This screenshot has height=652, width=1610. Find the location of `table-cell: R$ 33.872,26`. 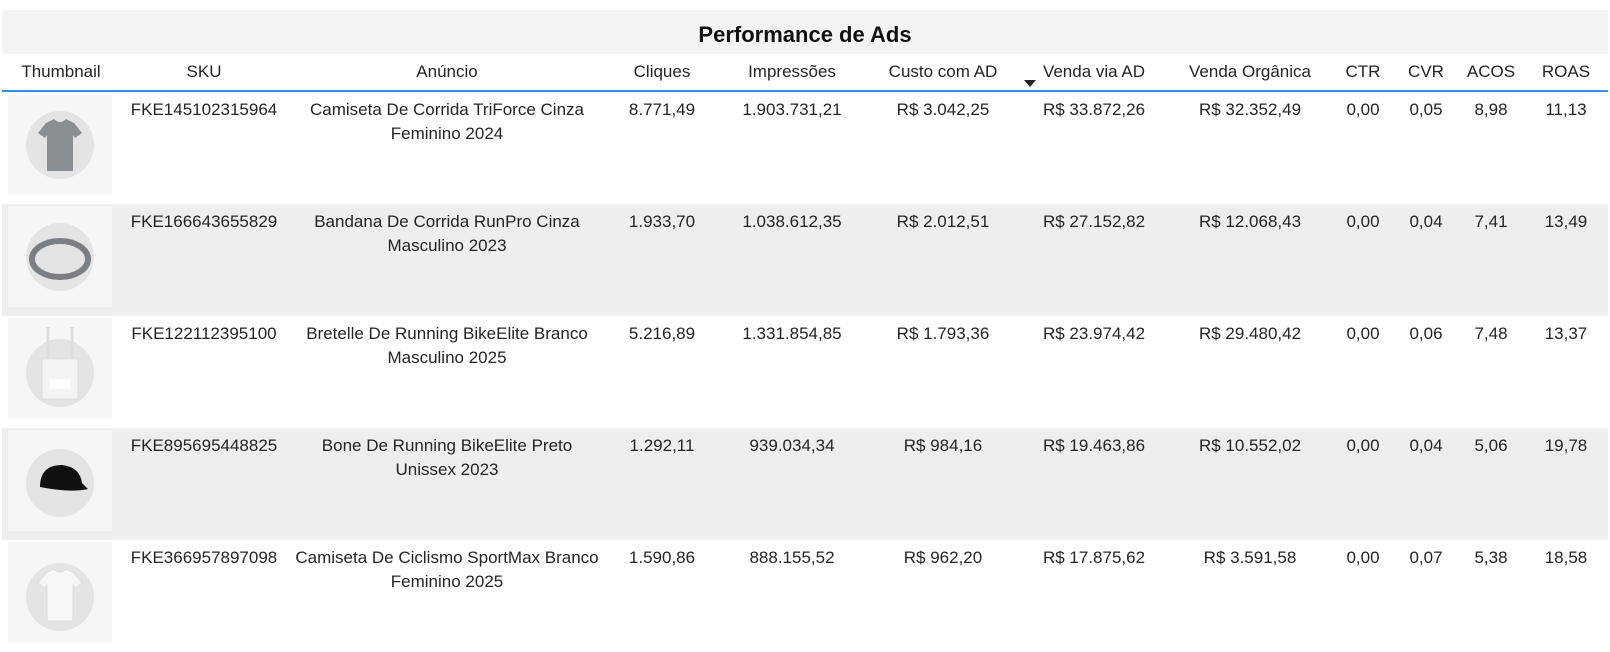

table-cell: R$ 33.872,26 is located at coordinates (1094, 109).